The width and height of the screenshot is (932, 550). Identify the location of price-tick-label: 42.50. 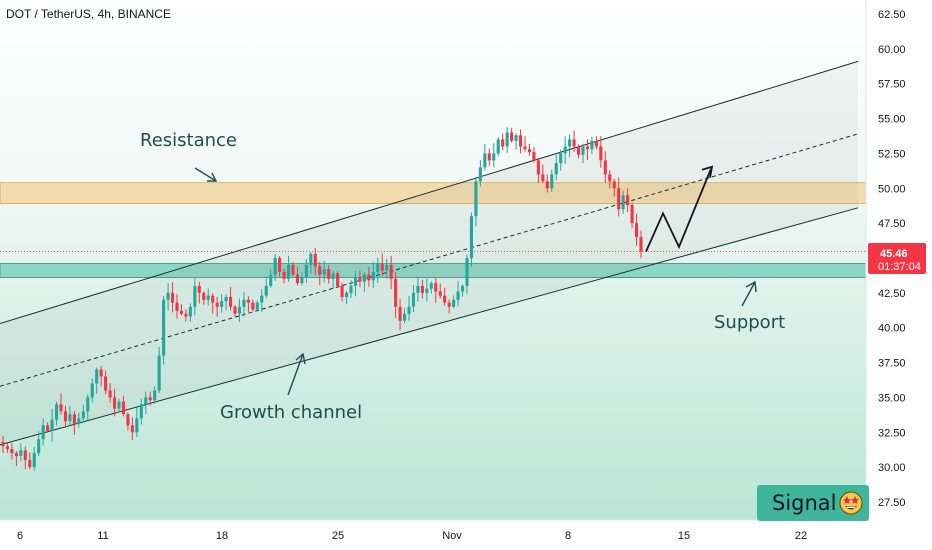
(892, 294).